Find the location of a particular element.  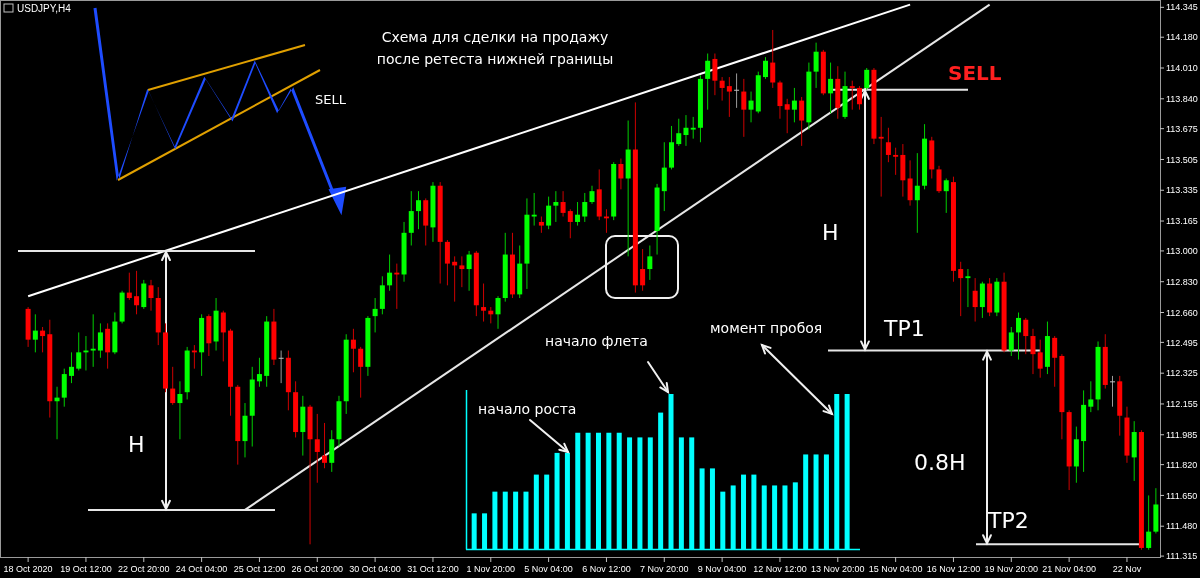

ref-line-label: SELL is located at coordinates (975, 73).